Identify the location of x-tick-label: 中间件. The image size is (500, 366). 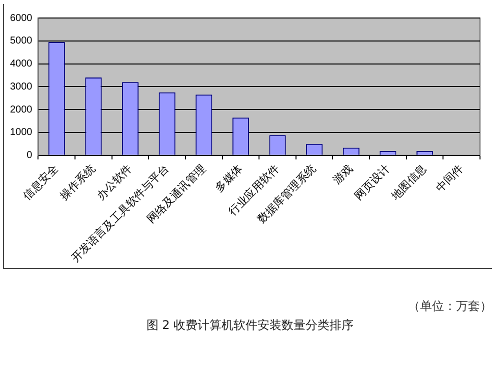
(449, 178).